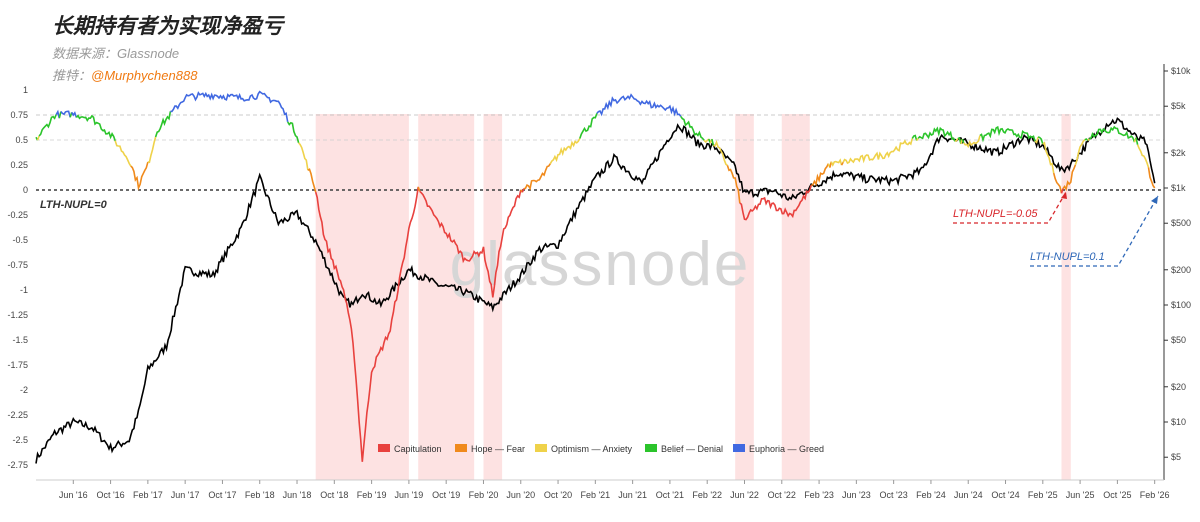 The height and width of the screenshot is (522, 1200). What do you see at coordinates (1154, 200) in the screenshot?
I see `target-arrowhead` at bounding box center [1154, 200].